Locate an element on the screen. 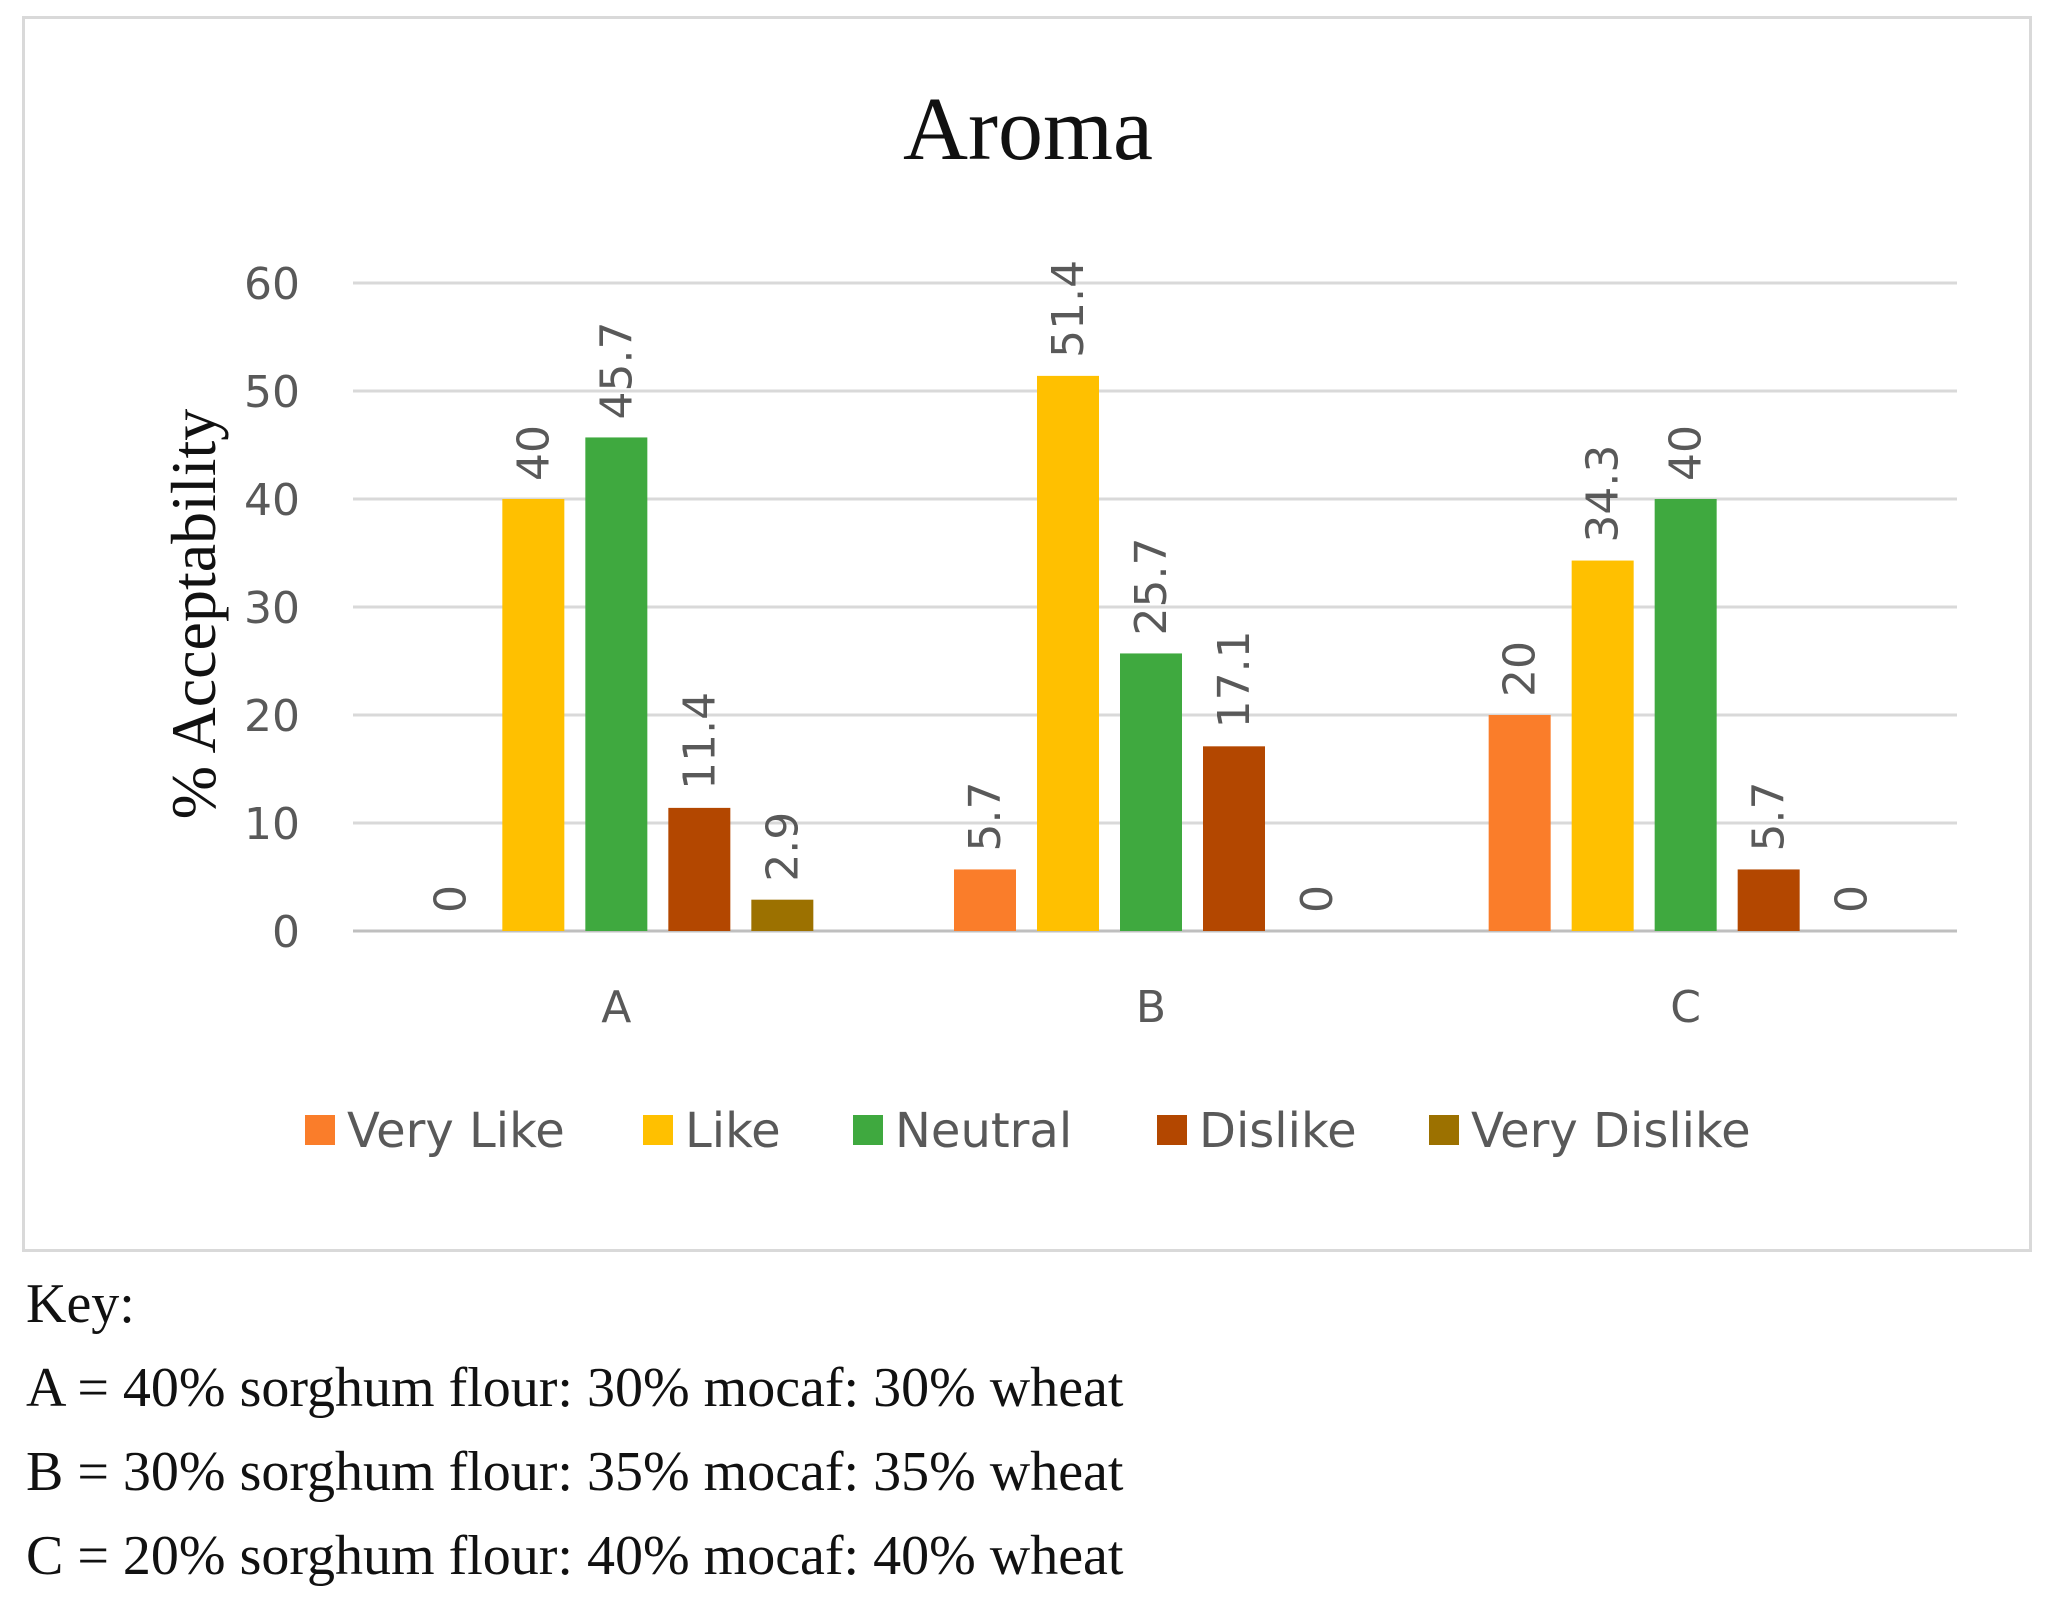  bar-b-very-like is located at coordinates (985, 900).